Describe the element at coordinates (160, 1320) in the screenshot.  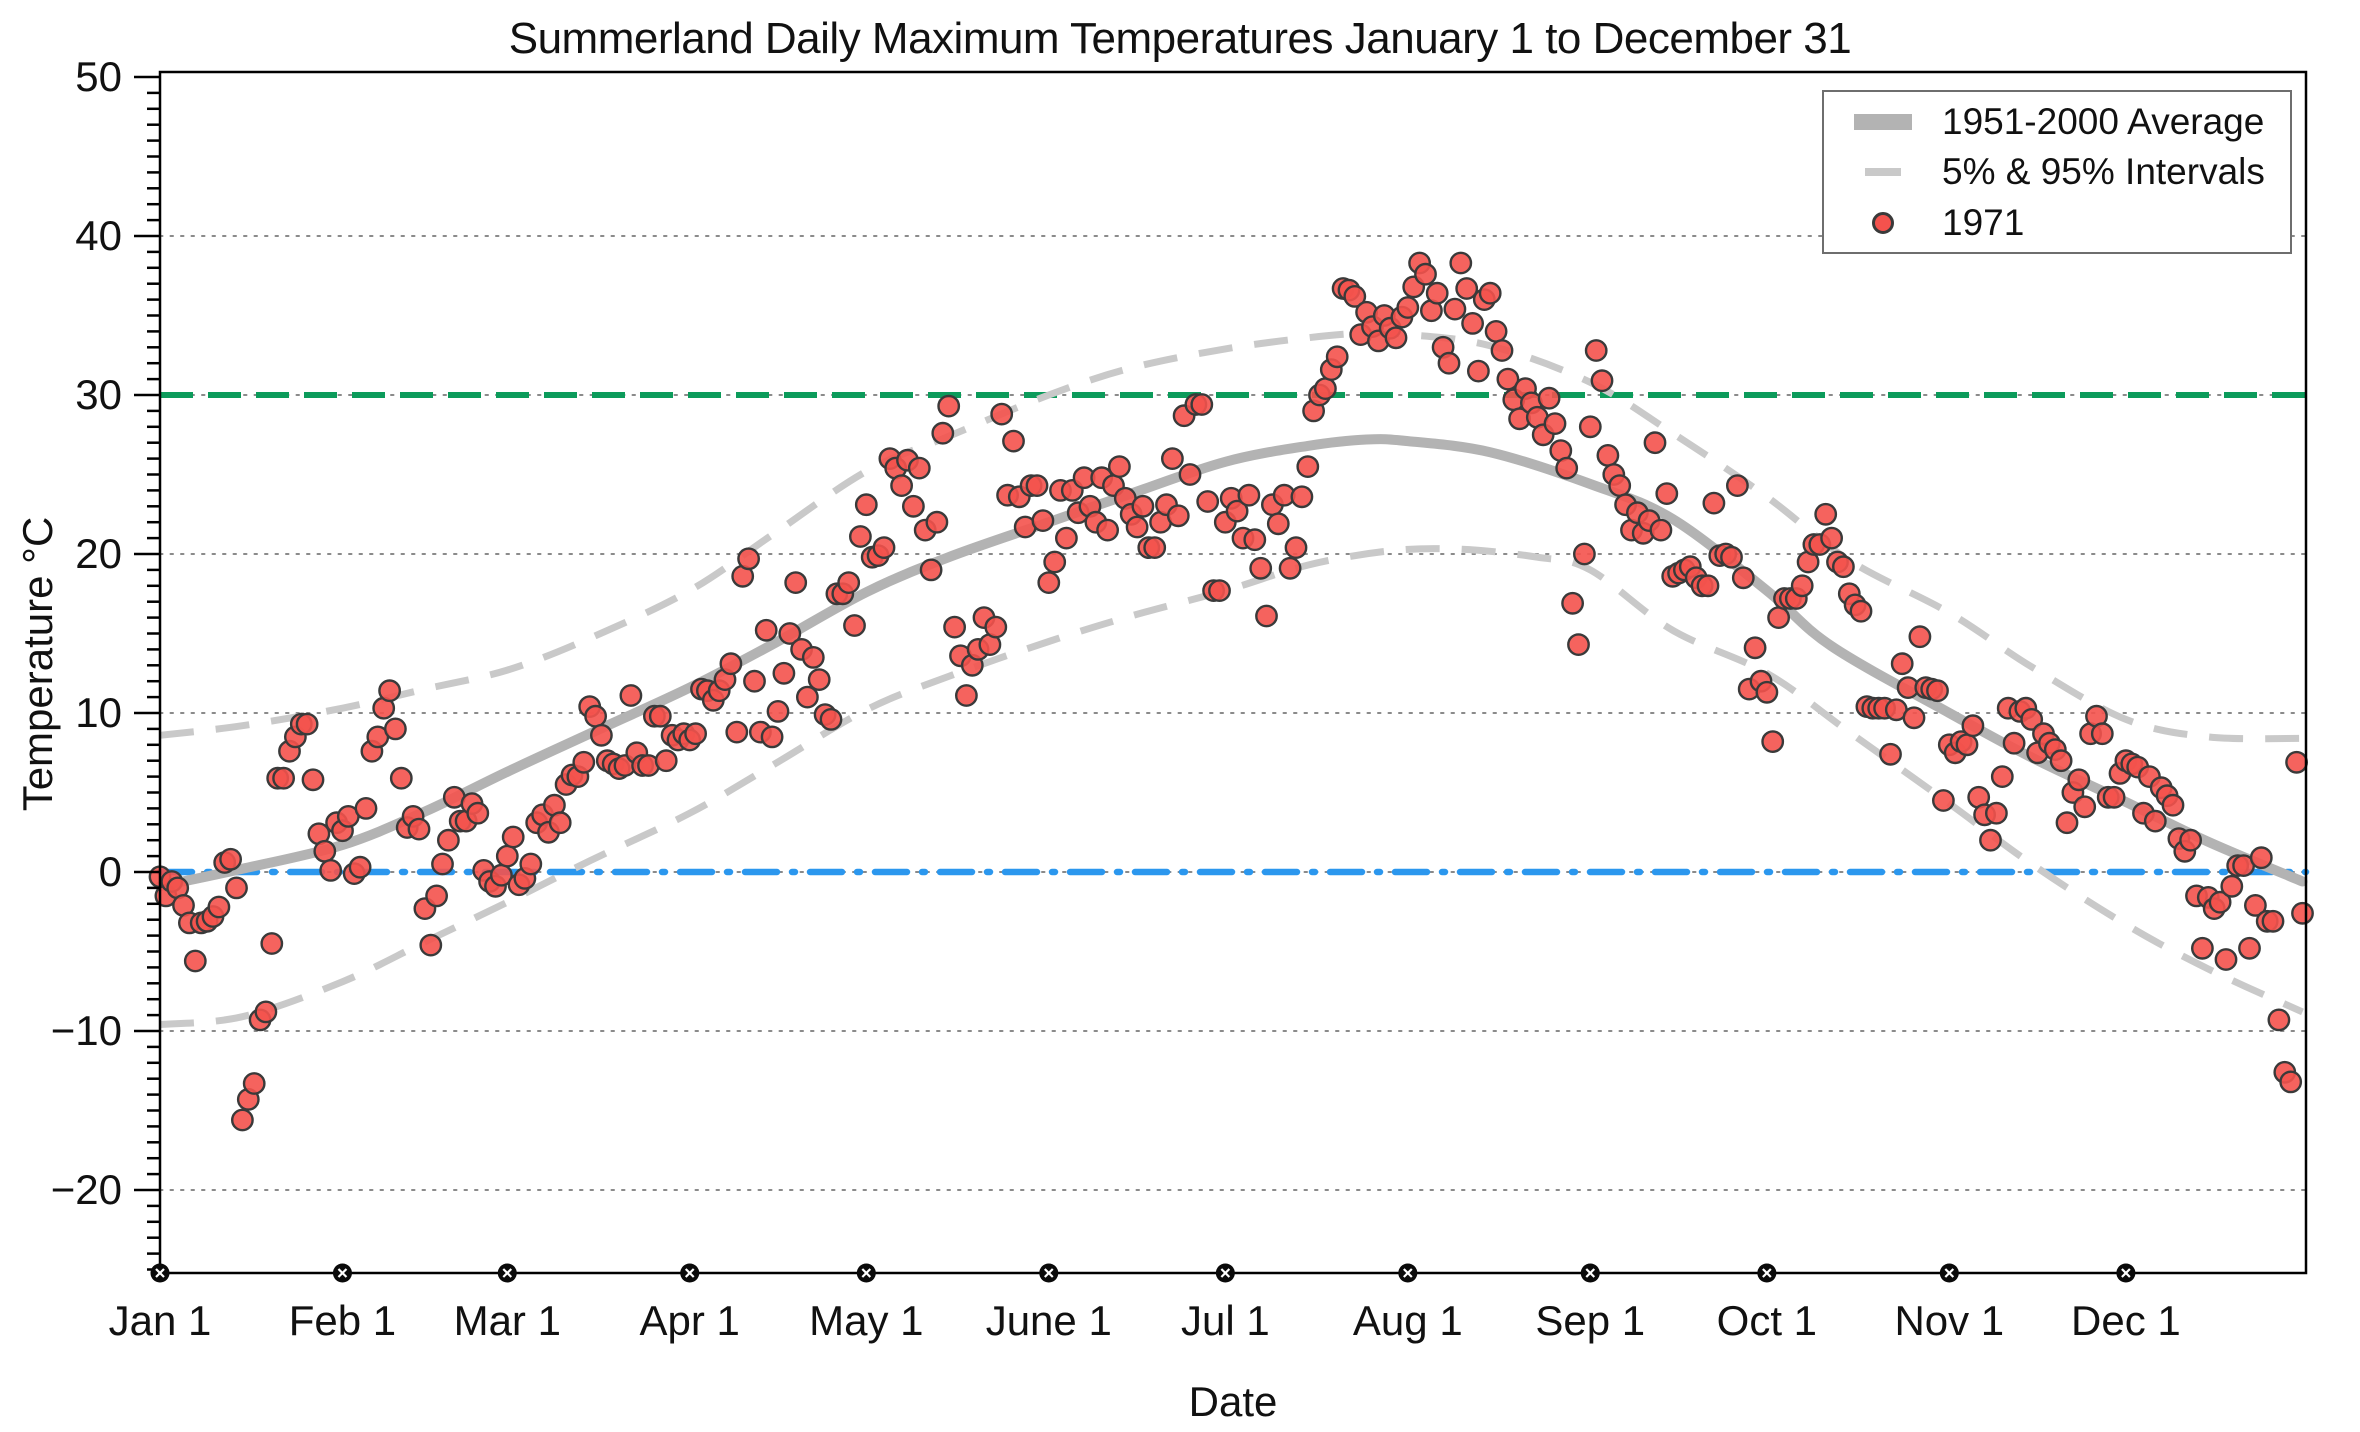
I see `x-tick-label: Jan 1` at that location.